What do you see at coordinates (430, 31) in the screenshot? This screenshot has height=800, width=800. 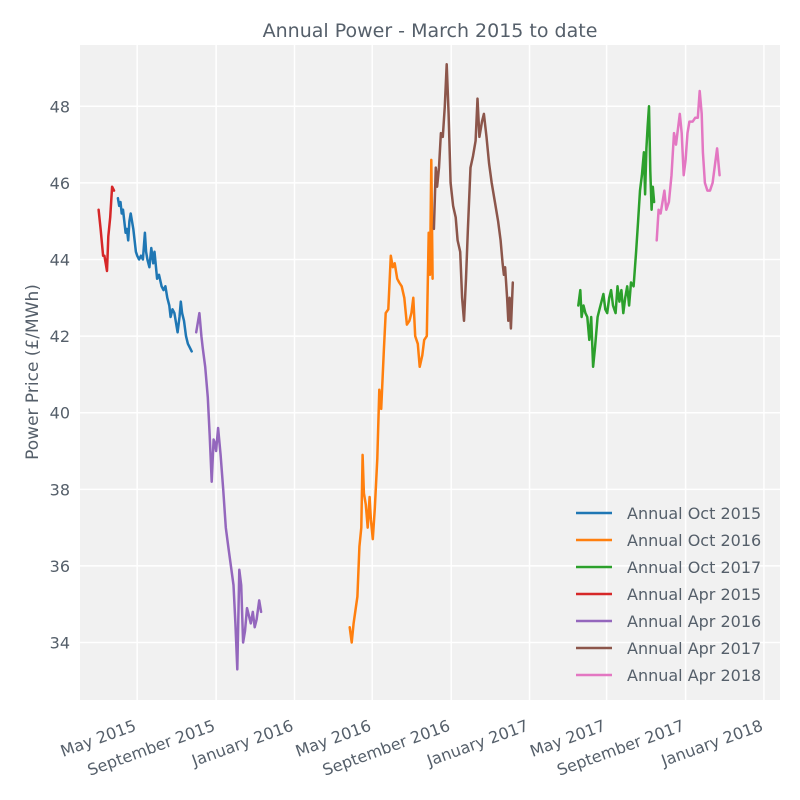 I see `chart-title: Annual Power - March 2015 to date` at bounding box center [430, 31].